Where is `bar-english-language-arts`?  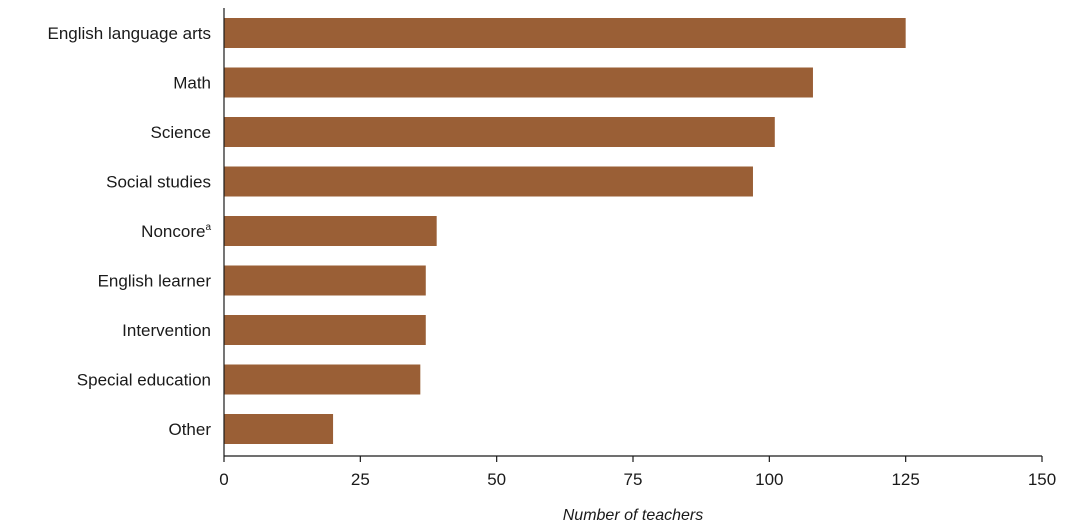
bar-english-language-arts is located at coordinates (565, 33).